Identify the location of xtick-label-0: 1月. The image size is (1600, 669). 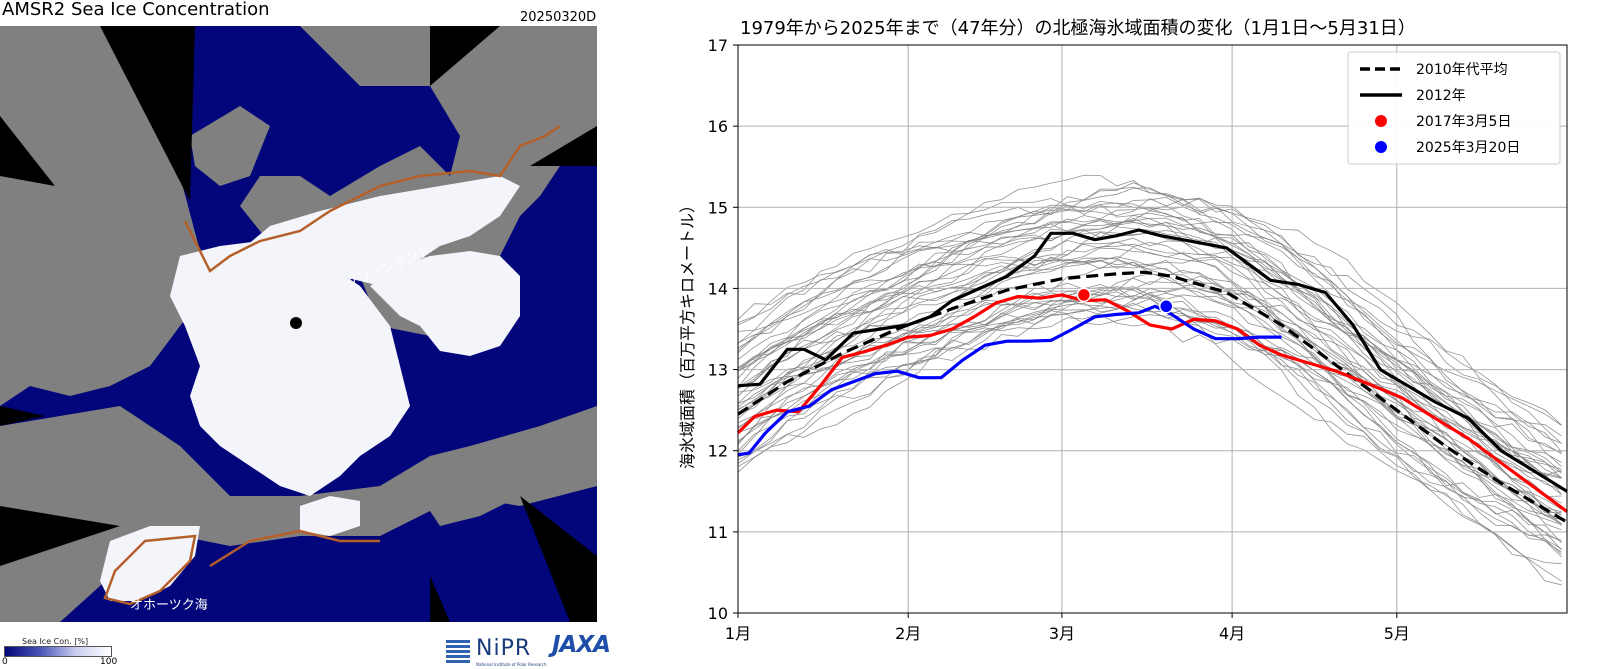
(738, 633).